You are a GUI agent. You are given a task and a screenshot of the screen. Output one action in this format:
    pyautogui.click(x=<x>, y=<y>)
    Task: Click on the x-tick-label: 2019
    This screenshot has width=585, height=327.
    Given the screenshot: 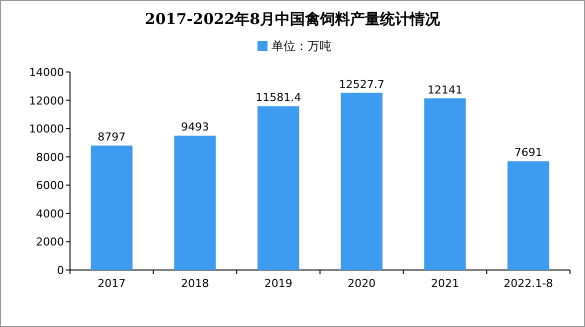 What is the action you would take?
    pyautogui.click(x=278, y=283)
    